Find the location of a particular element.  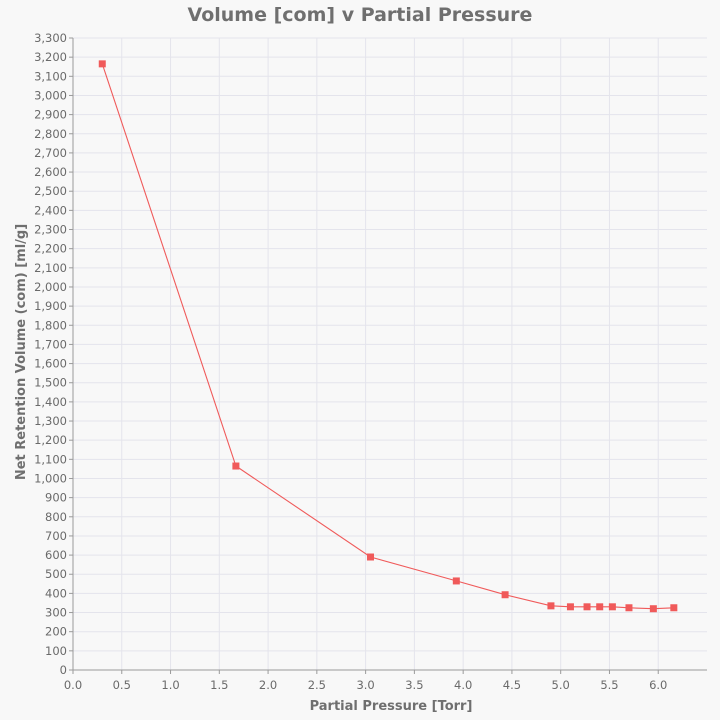

y-tick-label: 2,800 is located at coordinates (50, 134).